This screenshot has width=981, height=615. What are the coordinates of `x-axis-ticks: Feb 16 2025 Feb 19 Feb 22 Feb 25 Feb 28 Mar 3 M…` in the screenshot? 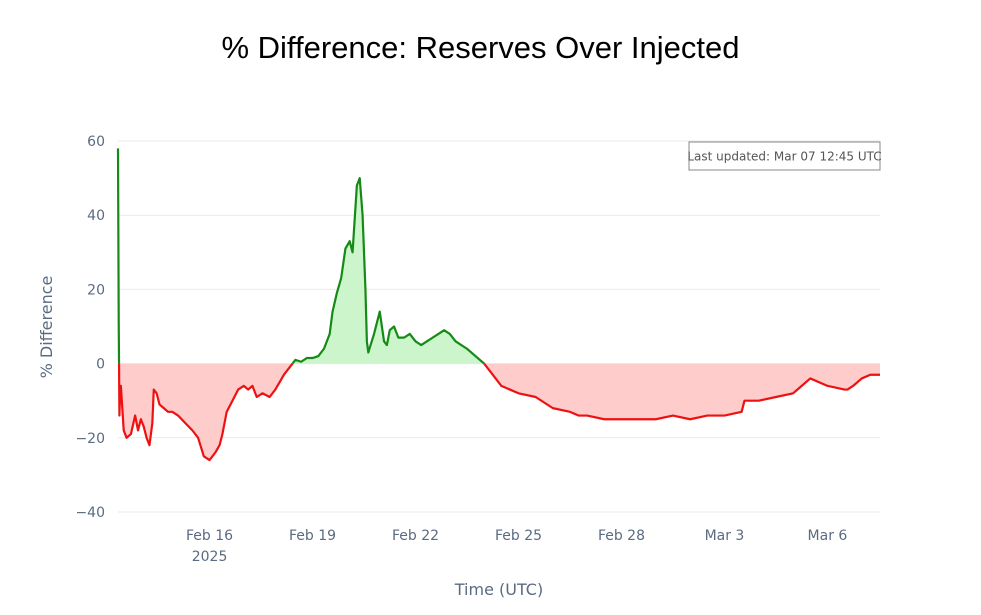 It's located at (516, 546).